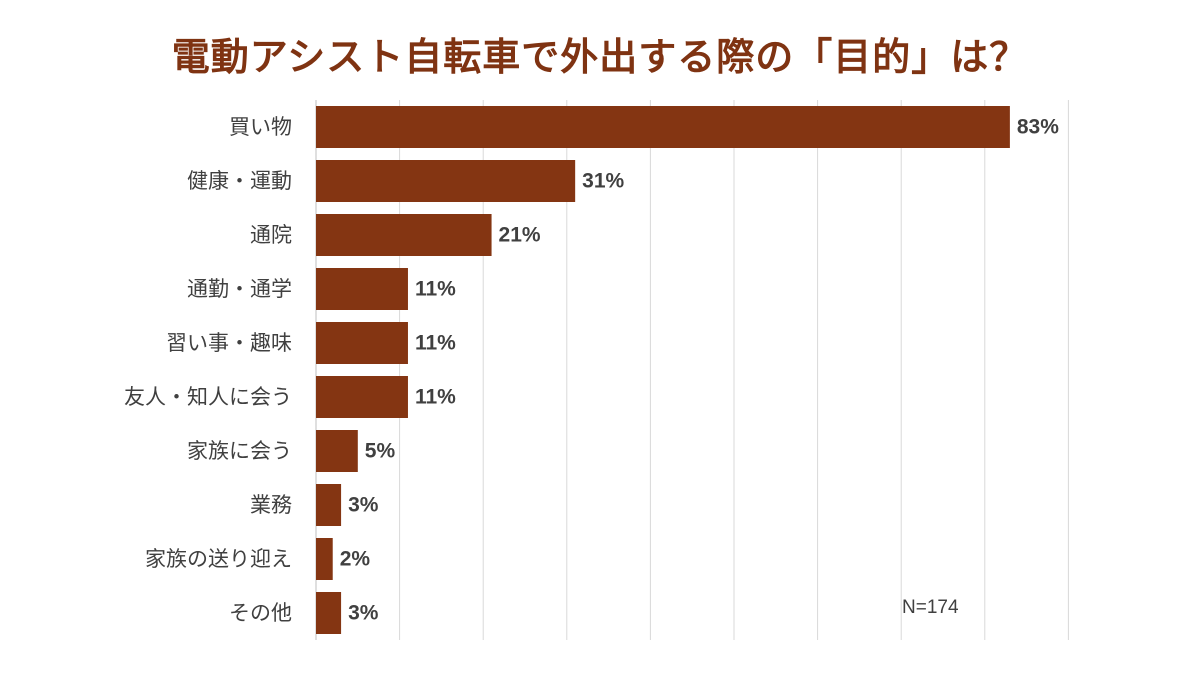  What do you see at coordinates (271, 235) in the screenshot?
I see `category-label: 通院` at bounding box center [271, 235].